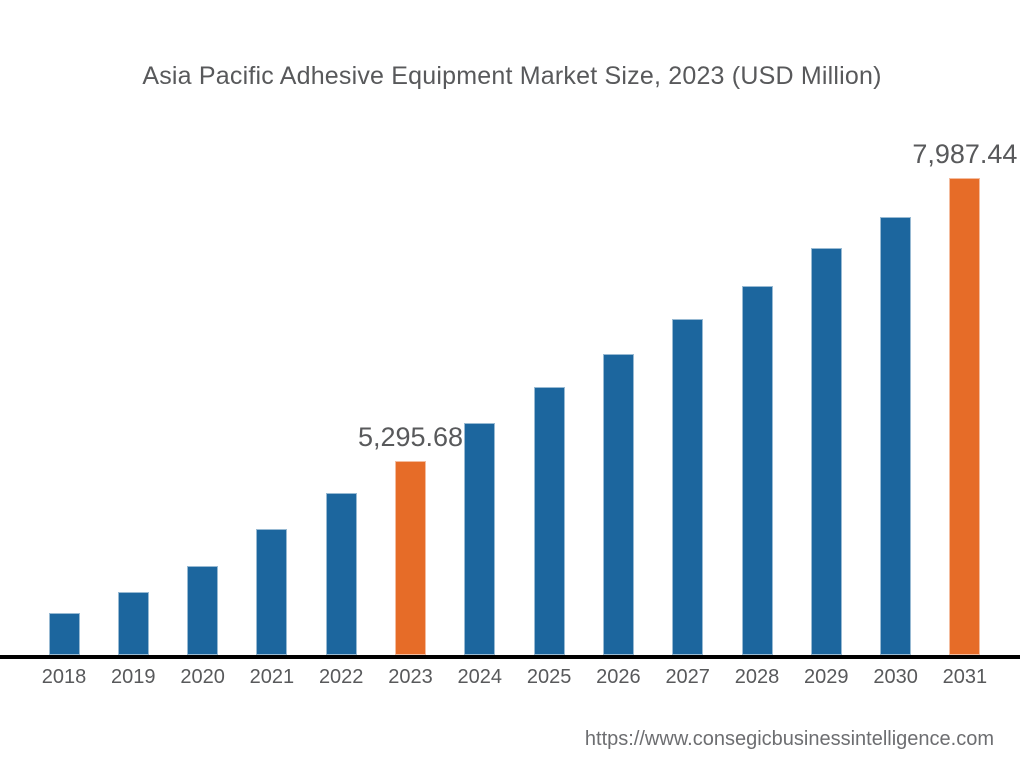 This screenshot has width=1024, height=768. Describe the element at coordinates (341, 574) in the screenshot. I see `bar-2022` at that location.